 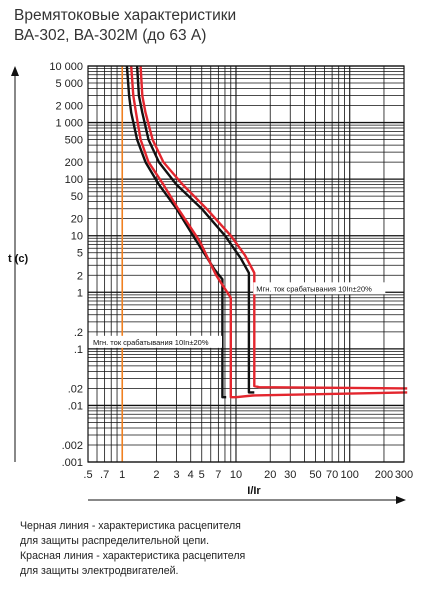 What do you see at coordinates (104, 475) in the screenshot?
I see `x-tick-label: .7` at bounding box center [104, 475].